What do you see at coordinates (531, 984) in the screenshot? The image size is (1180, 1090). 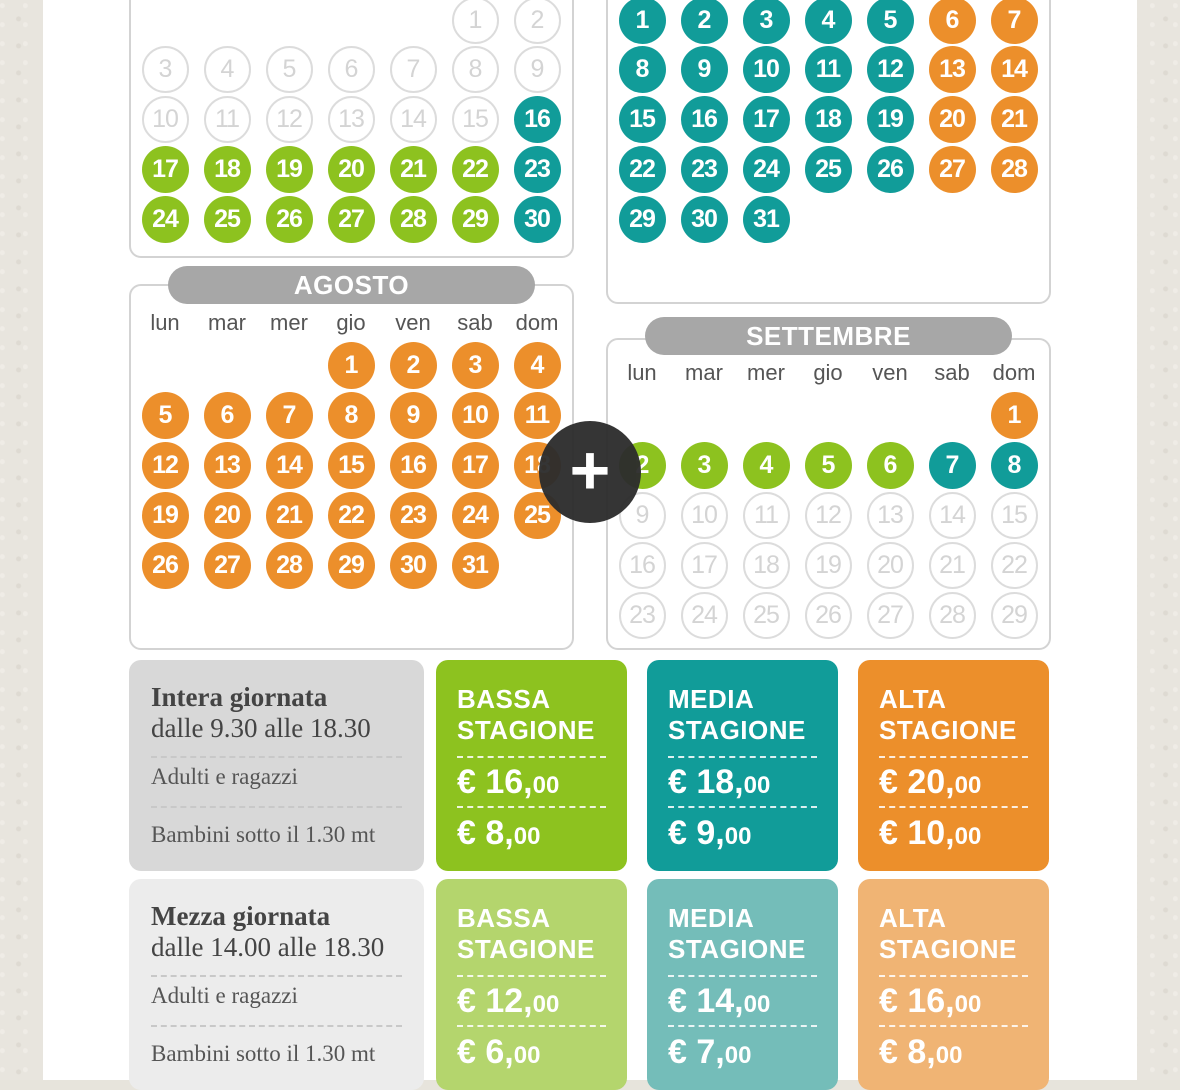 I see `half-day-low-season-card: BASSA STAGIONE € 12,00 € 6,00` at bounding box center [531, 984].